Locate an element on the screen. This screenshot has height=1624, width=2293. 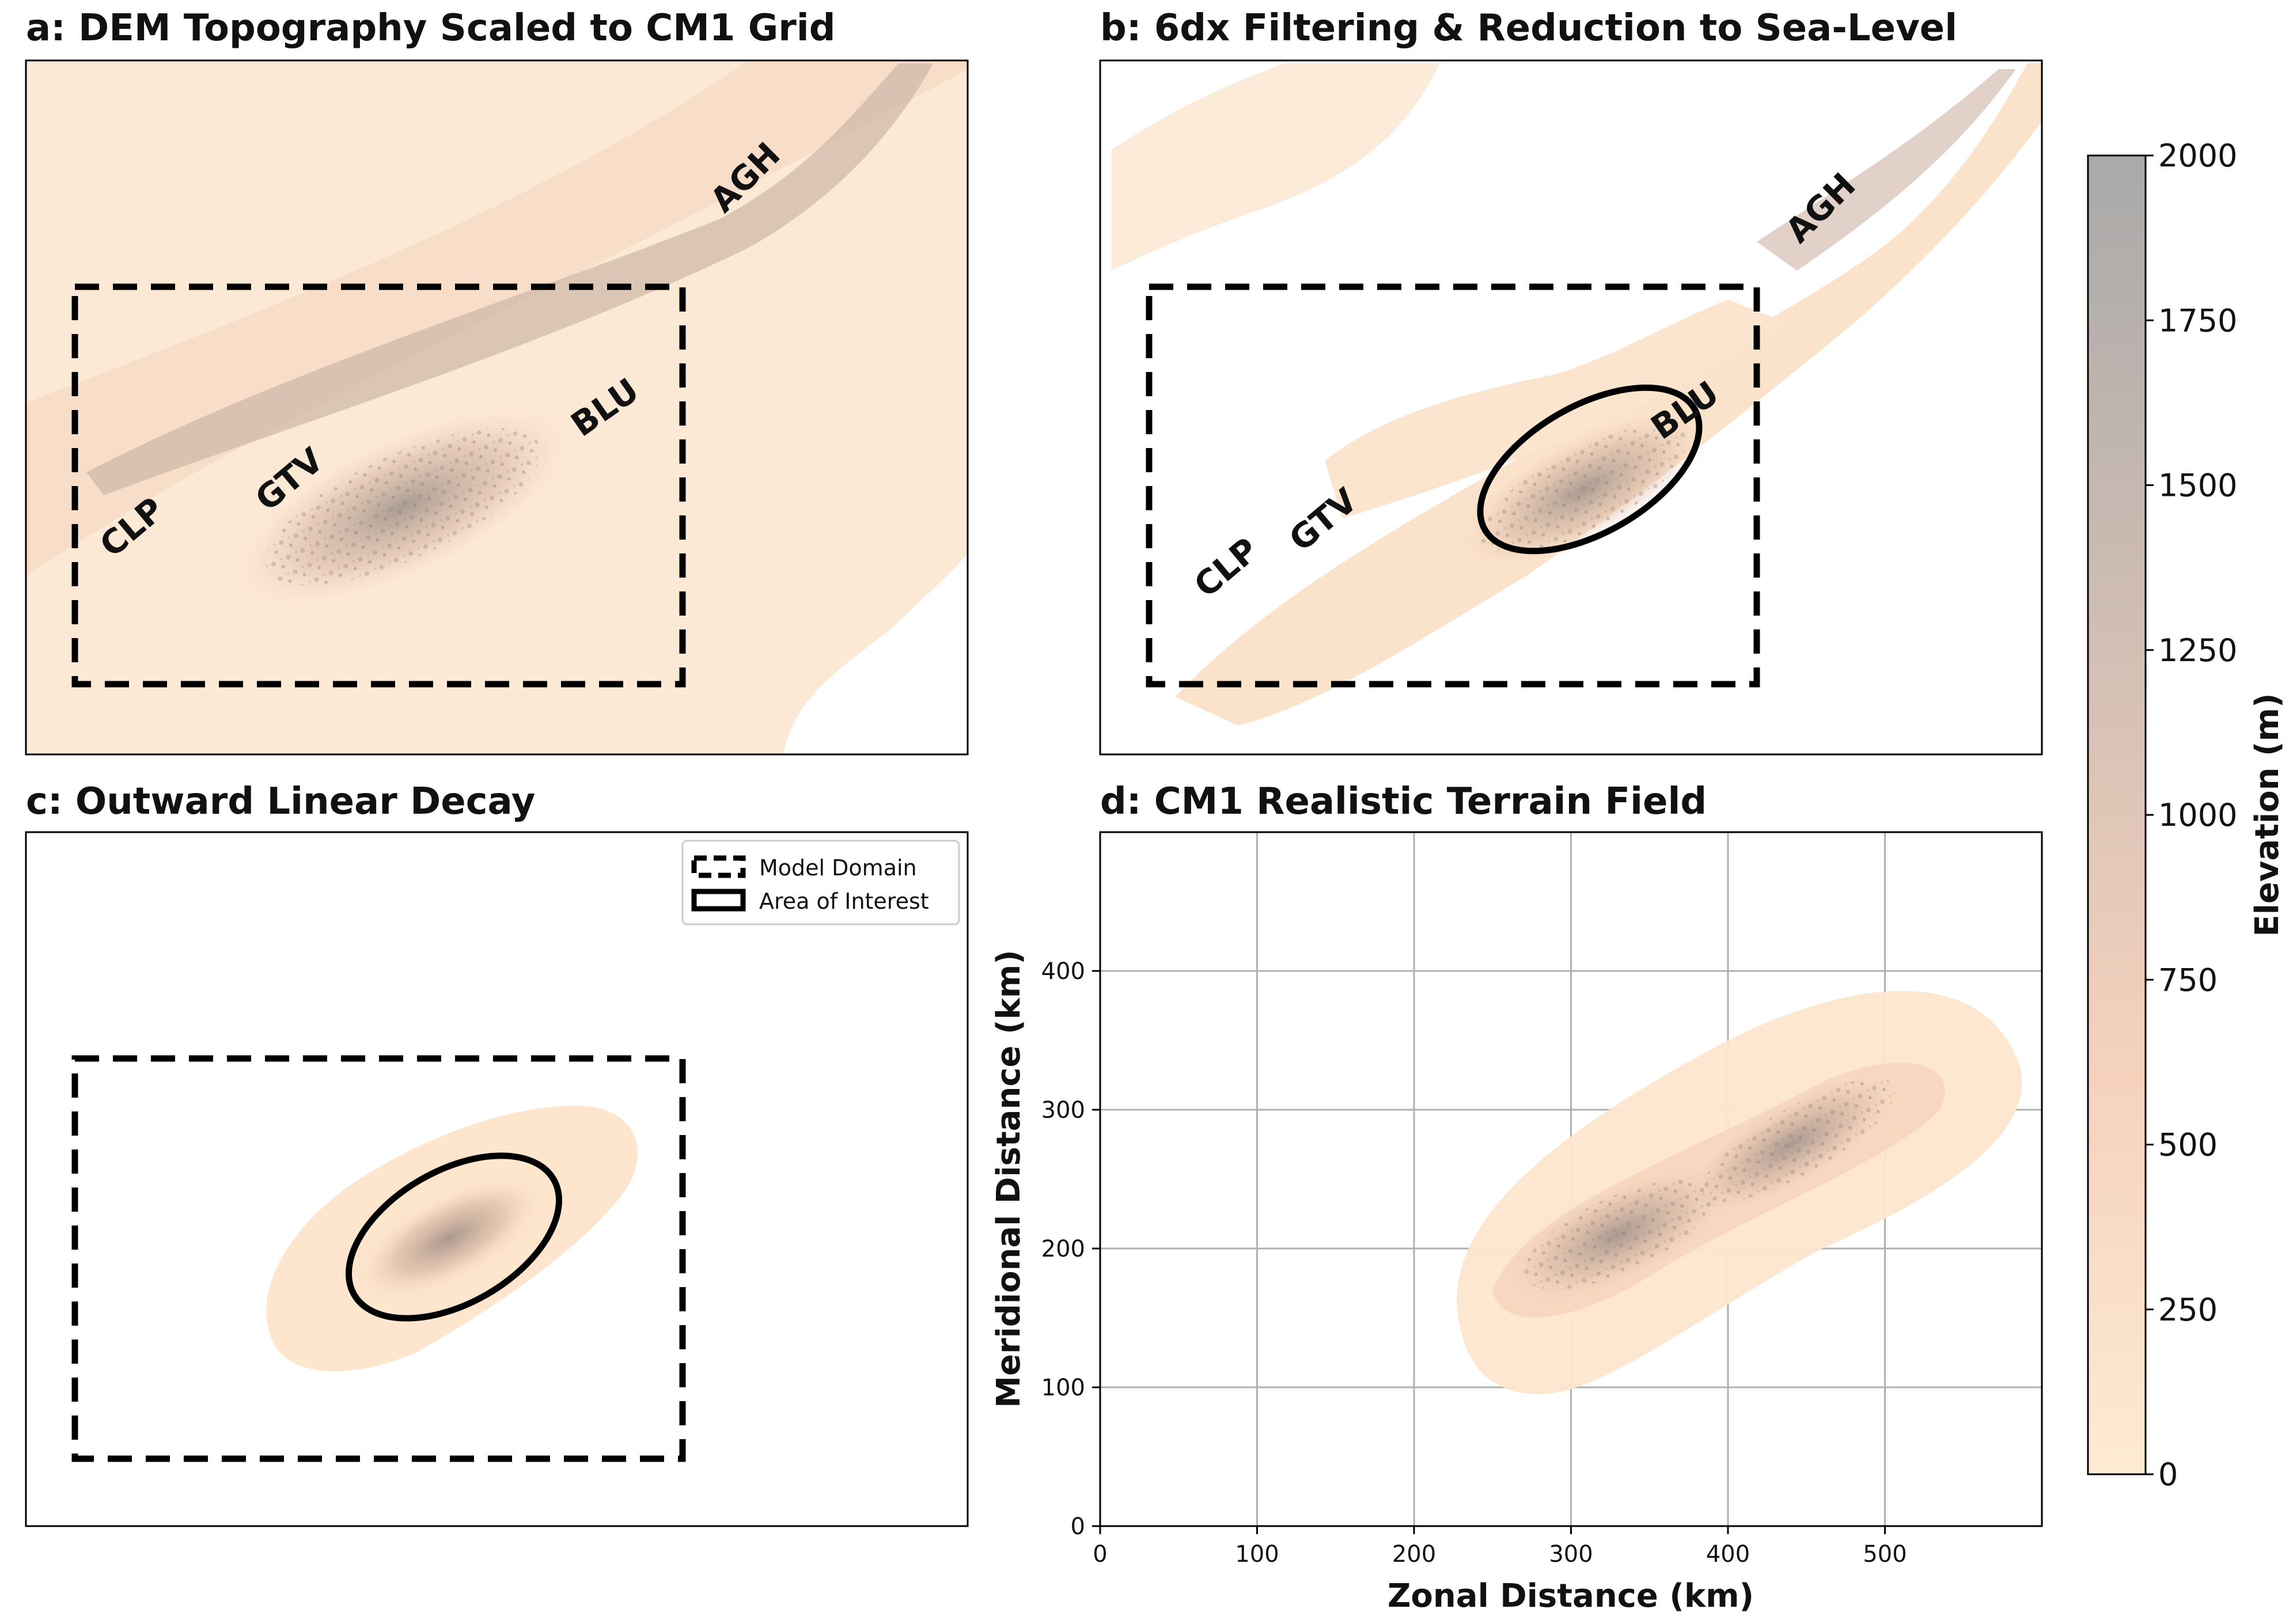
panel-d-title: d: CM1 Realistic Terrain Field is located at coordinates (1404, 801).